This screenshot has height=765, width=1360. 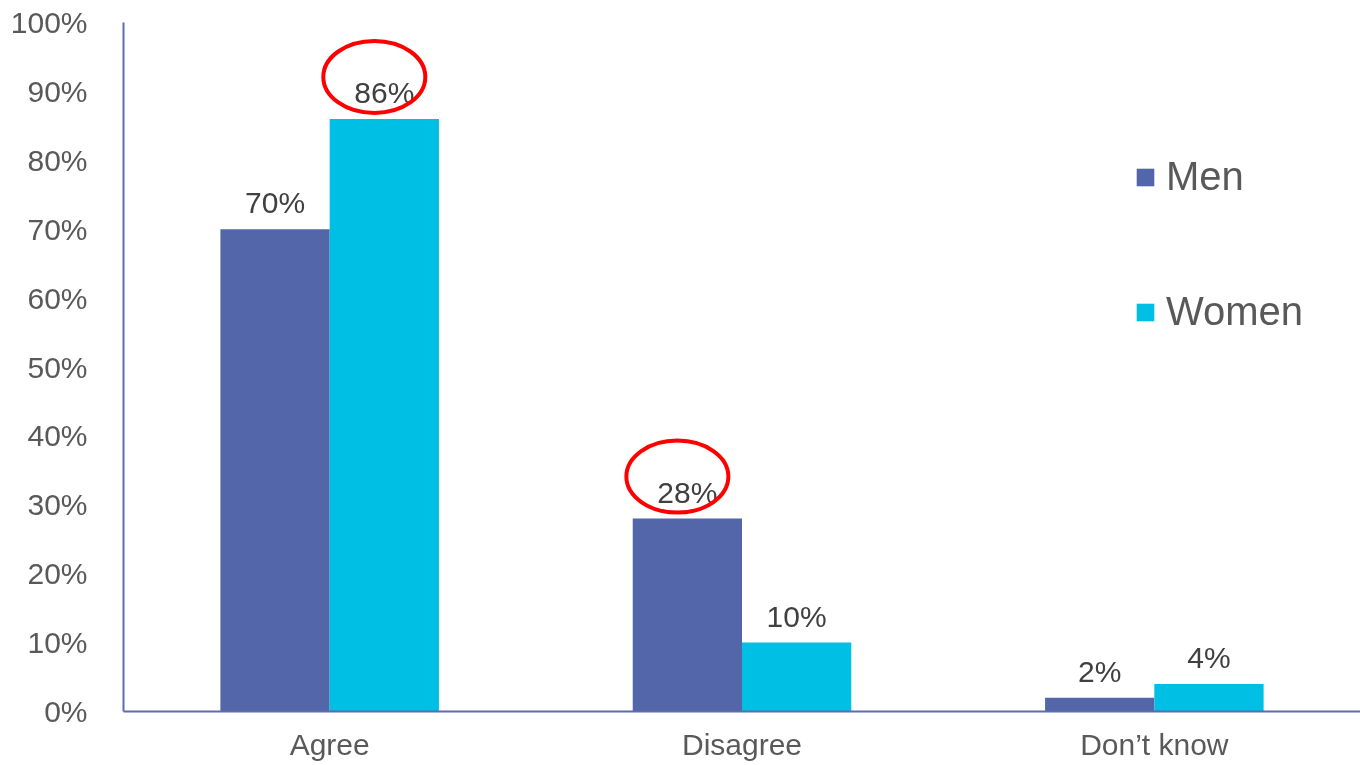 I want to click on data-label: 10%, so click(x=796, y=616).